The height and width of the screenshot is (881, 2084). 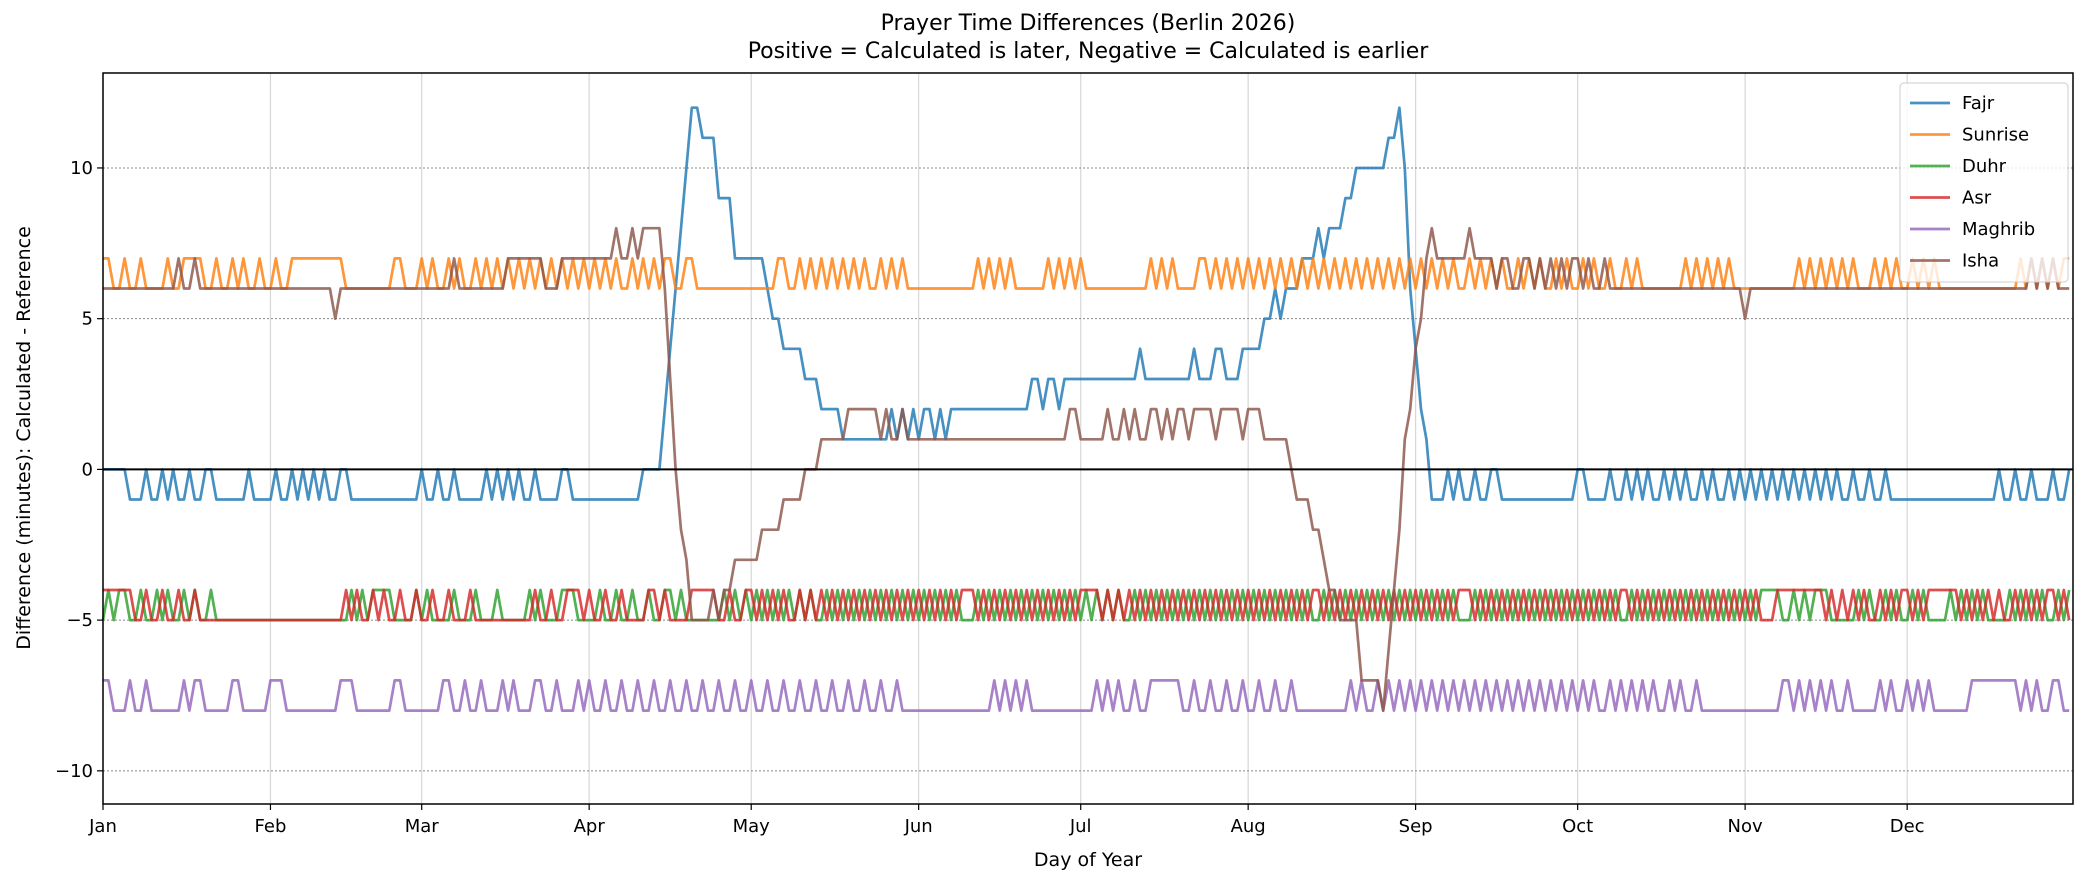 What do you see at coordinates (74, 771) in the screenshot?
I see `y-tick-label: −10` at bounding box center [74, 771].